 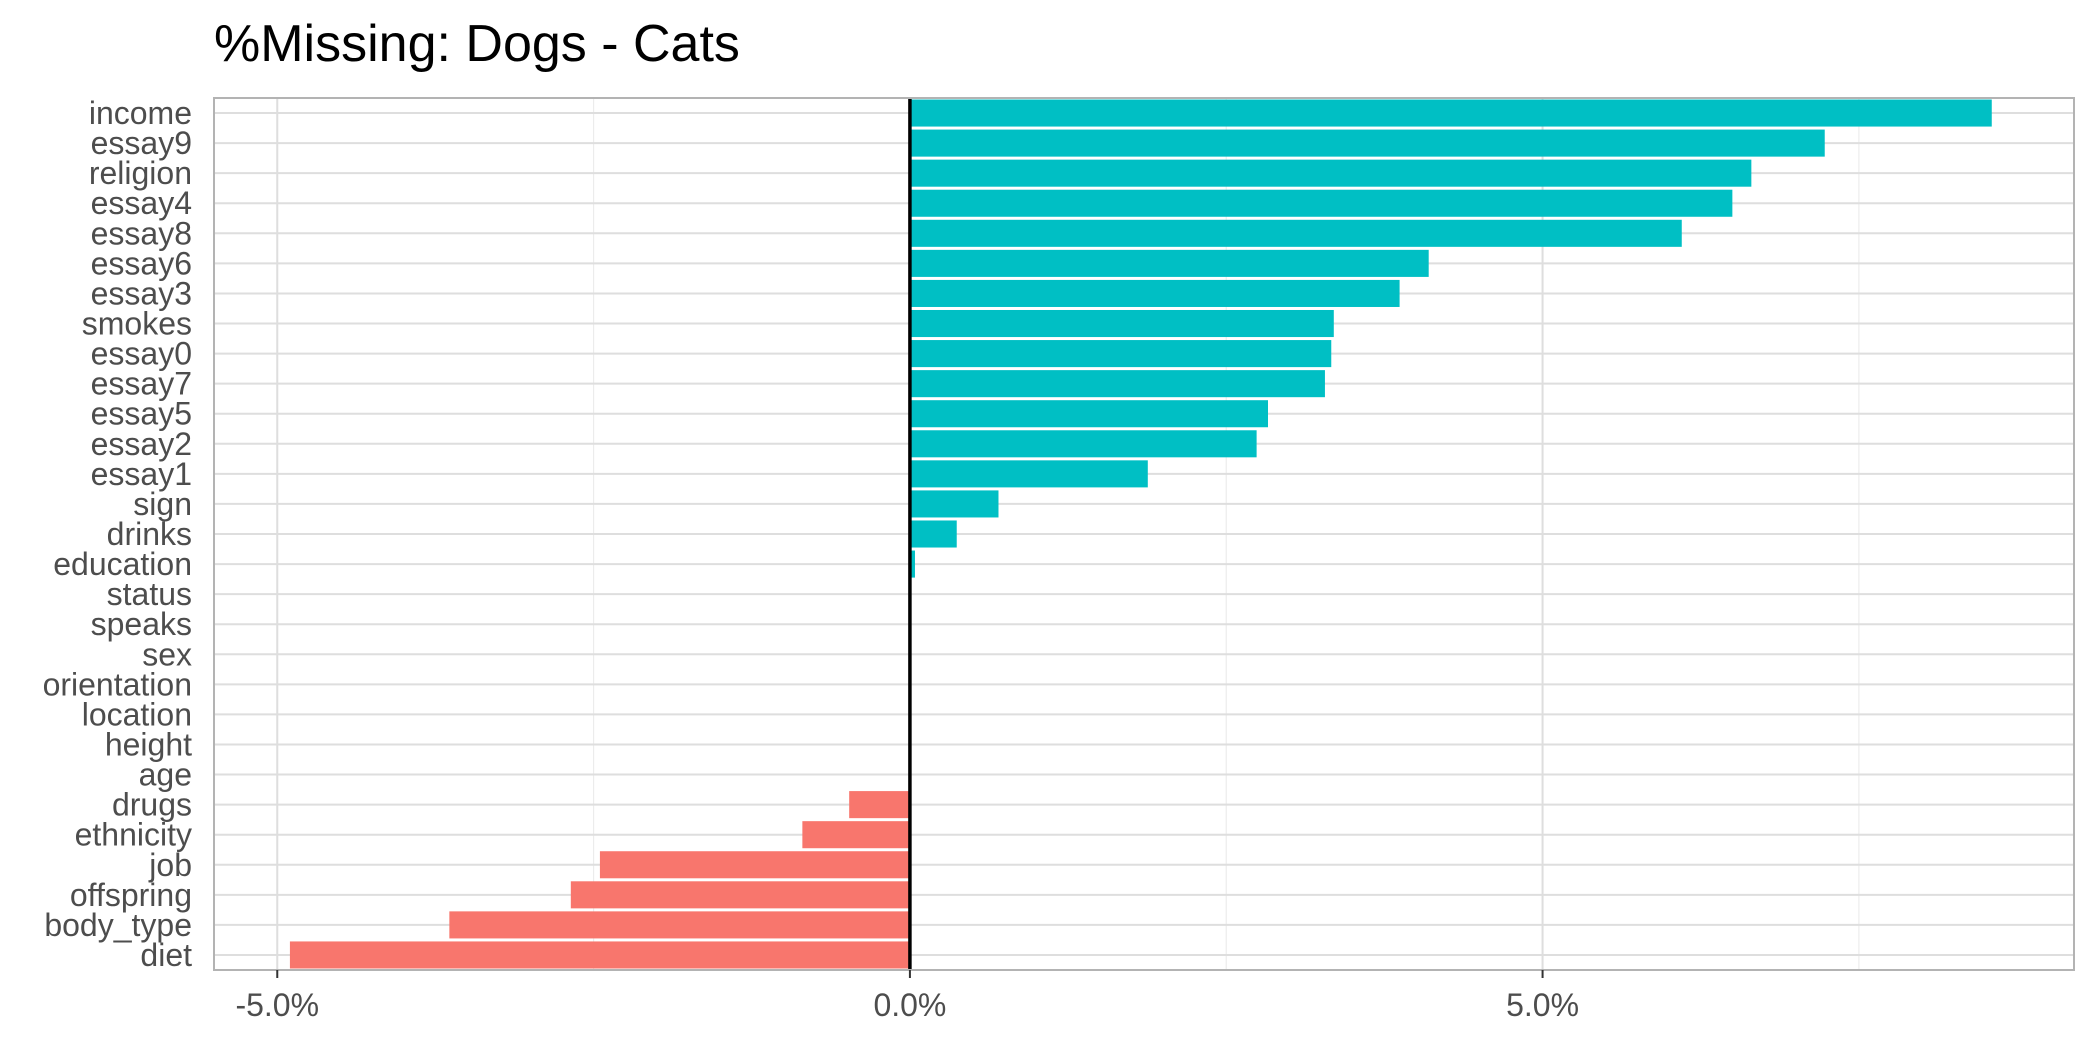 What do you see at coordinates (1120, 354) in the screenshot?
I see `bar-essay0` at bounding box center [1120, 354].